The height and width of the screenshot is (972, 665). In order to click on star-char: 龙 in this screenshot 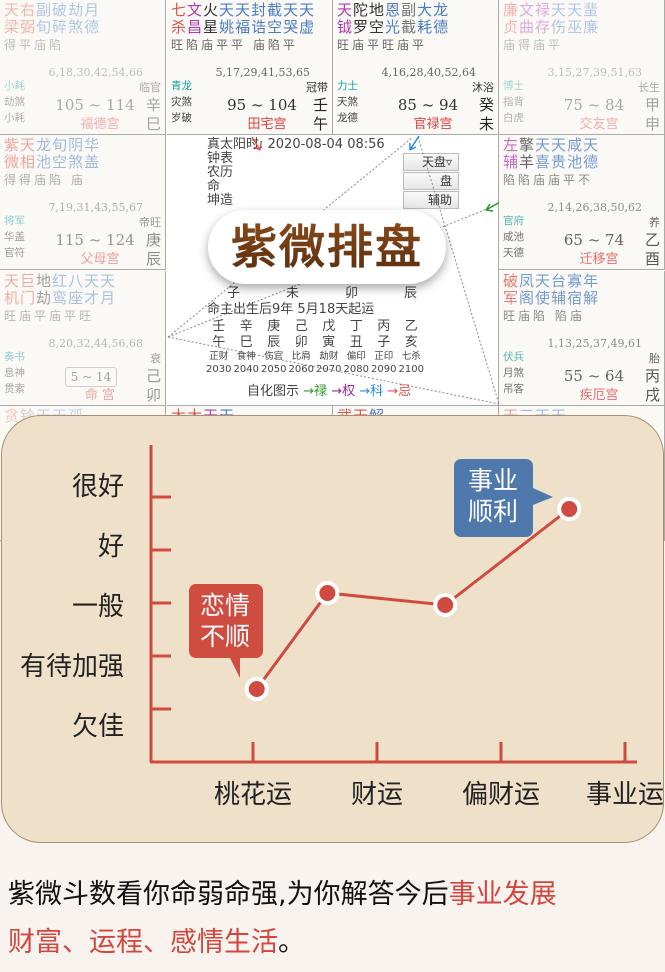, I will do `click(44, 145)`.